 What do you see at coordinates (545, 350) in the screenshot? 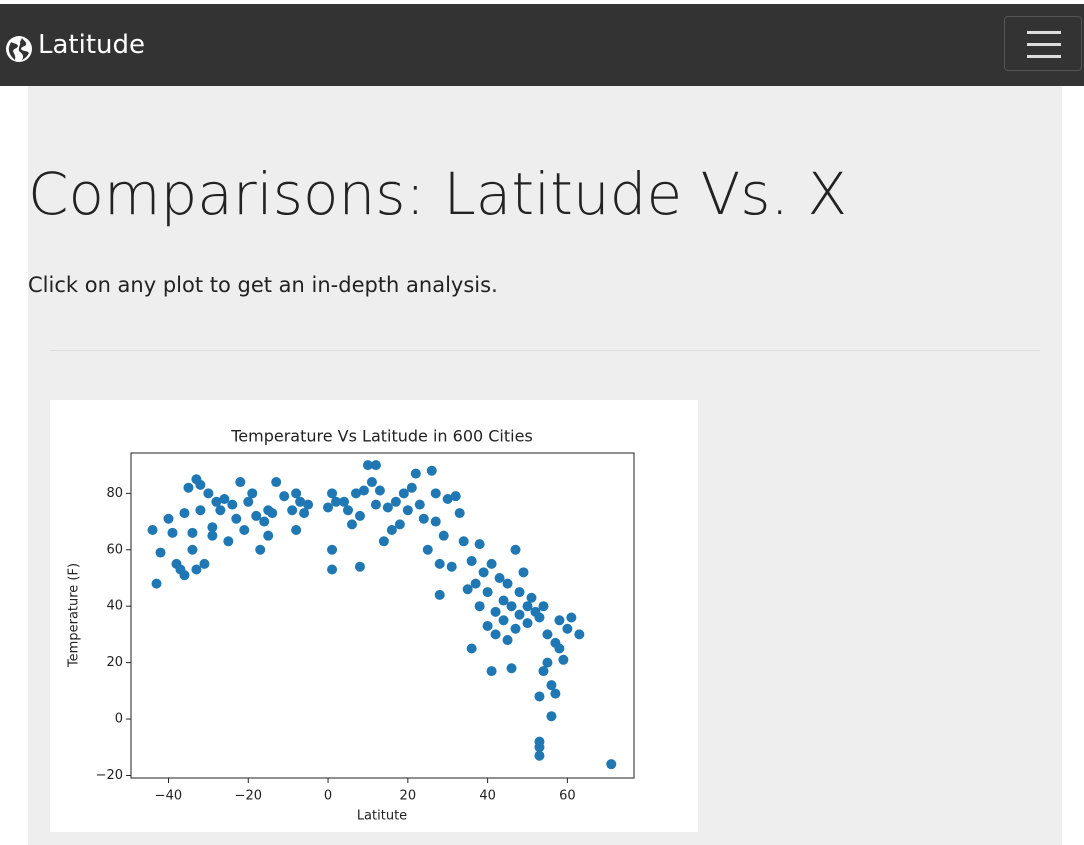
I see `divider` at bounding box center [545, 350].